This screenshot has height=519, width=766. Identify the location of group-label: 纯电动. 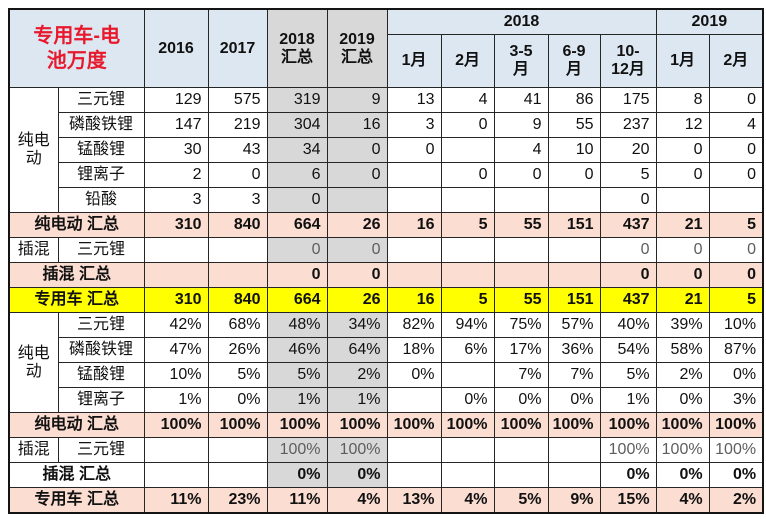
(33, 150).